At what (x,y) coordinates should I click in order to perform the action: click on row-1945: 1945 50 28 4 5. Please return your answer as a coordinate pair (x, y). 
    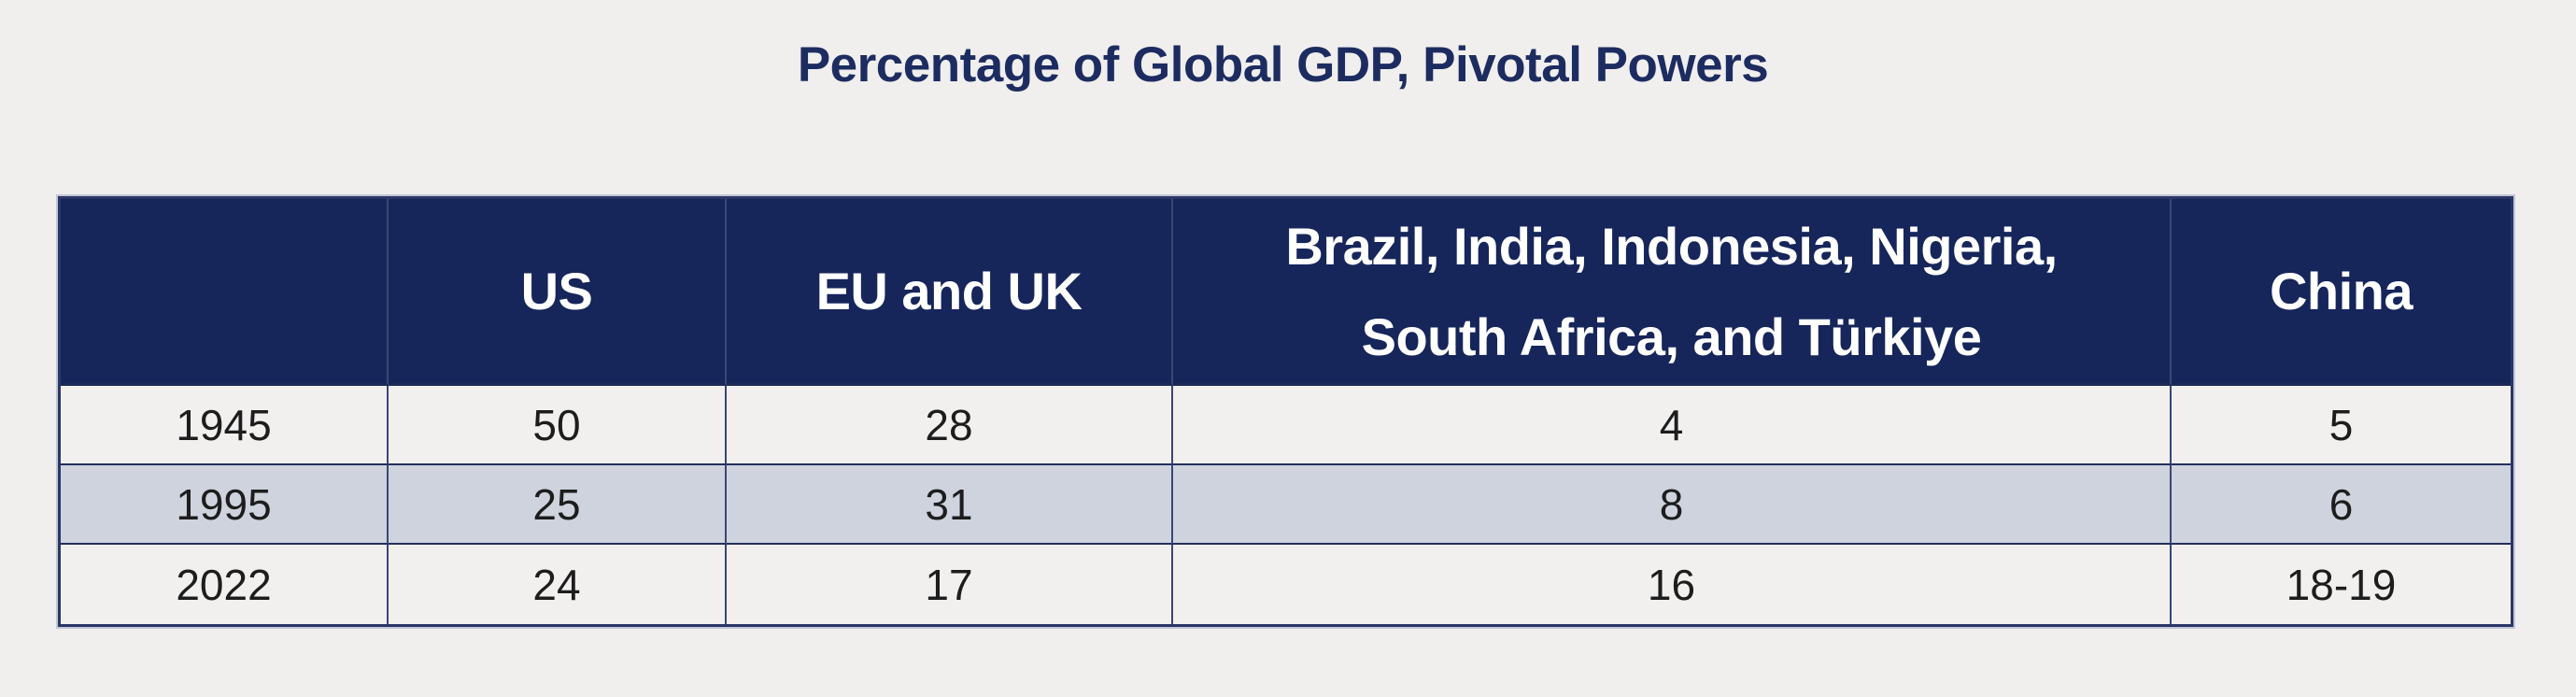
    Looking at the image, I should click on (1286, 425).